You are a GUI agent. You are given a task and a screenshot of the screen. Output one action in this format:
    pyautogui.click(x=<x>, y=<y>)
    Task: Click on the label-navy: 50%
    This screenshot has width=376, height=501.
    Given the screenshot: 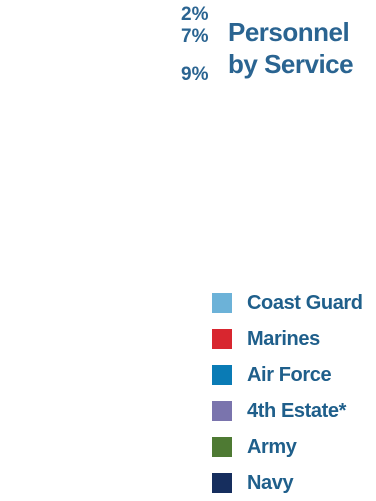 What is the action you would take?
    pyautogui.click(x=175, y=298)
    